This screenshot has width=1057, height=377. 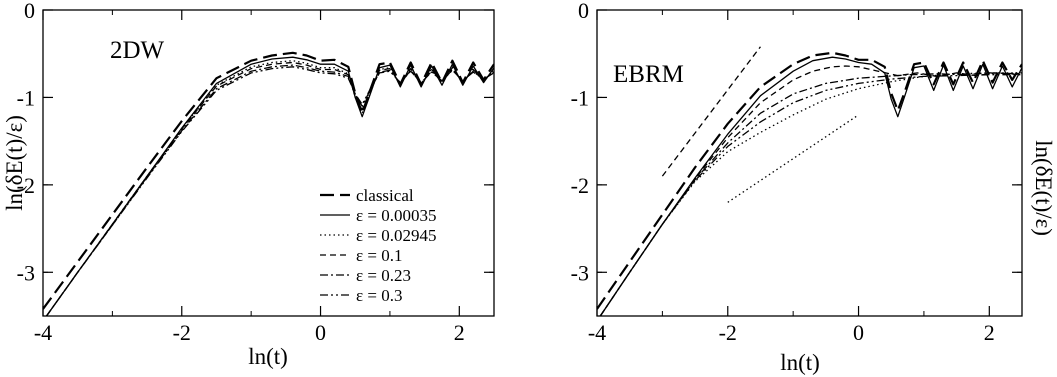 I want to click on x-tick-label-2dw: -2, so click(x=182, y=332).